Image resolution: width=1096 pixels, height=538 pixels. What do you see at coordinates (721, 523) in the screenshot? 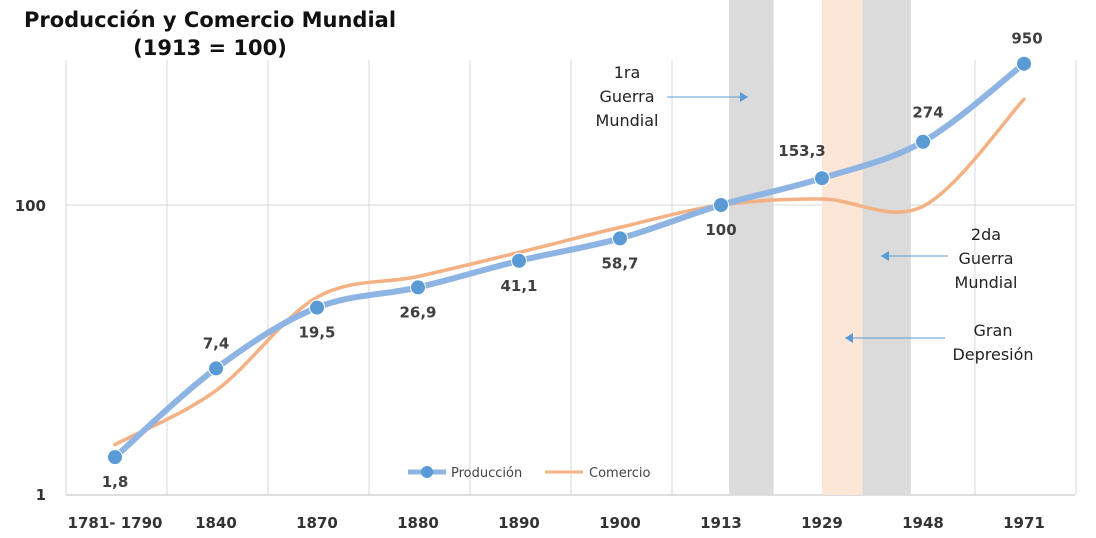
I see `x-tick-label: 1913` at bounding box center [721, 523].